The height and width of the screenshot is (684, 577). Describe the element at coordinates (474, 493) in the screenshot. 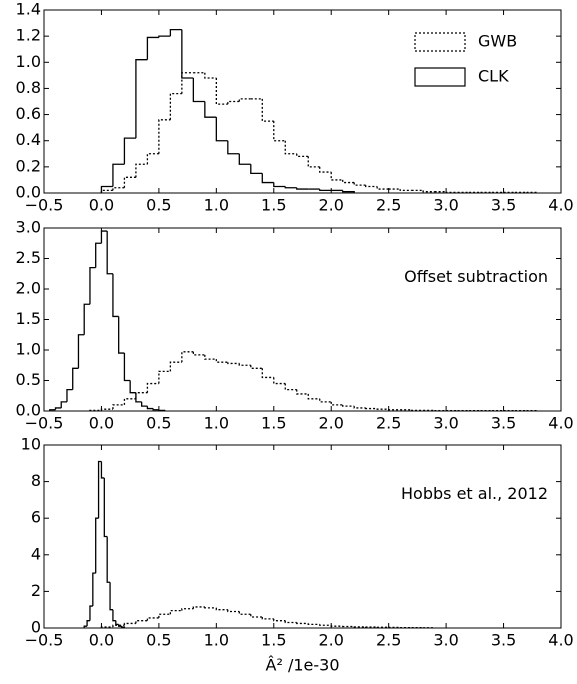

I see `annotation: Hobbs et al., 2012` at that location.